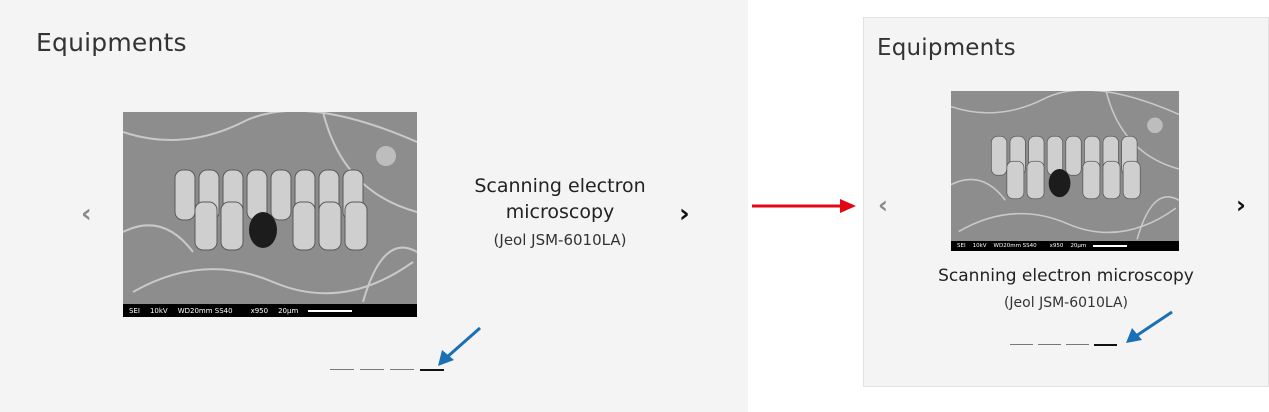 This screenshot has width=1269, height=412. I want to click on annotation-arrow-right, so click(1149, 326).